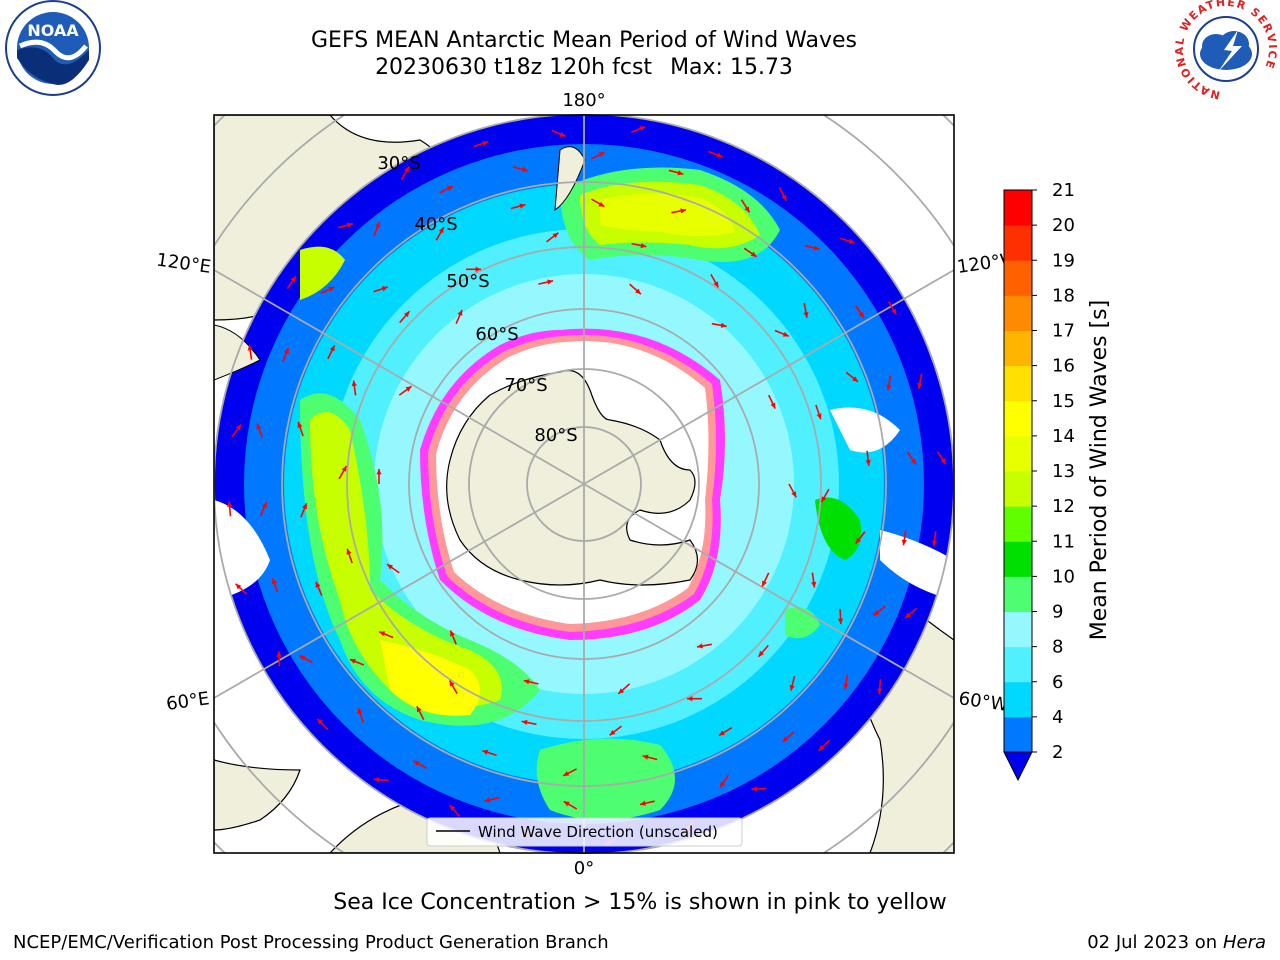  What do you see at coordinates (1039, 481) in the screenshot?
I see `colorbar: 2 4 6 8 9 10 11 12 13 14 15 16 17 18 19 20 21` at bounding box center [1039, 481].